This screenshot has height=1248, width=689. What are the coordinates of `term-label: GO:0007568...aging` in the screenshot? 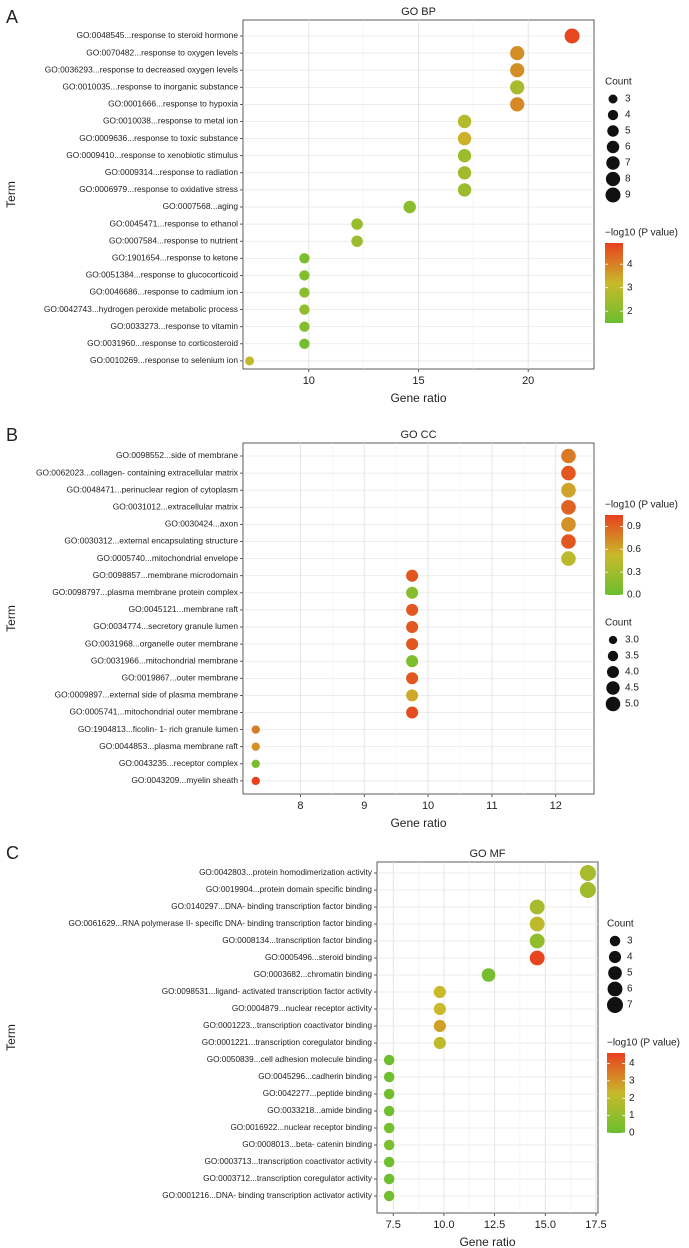 It's located at (201, 206).